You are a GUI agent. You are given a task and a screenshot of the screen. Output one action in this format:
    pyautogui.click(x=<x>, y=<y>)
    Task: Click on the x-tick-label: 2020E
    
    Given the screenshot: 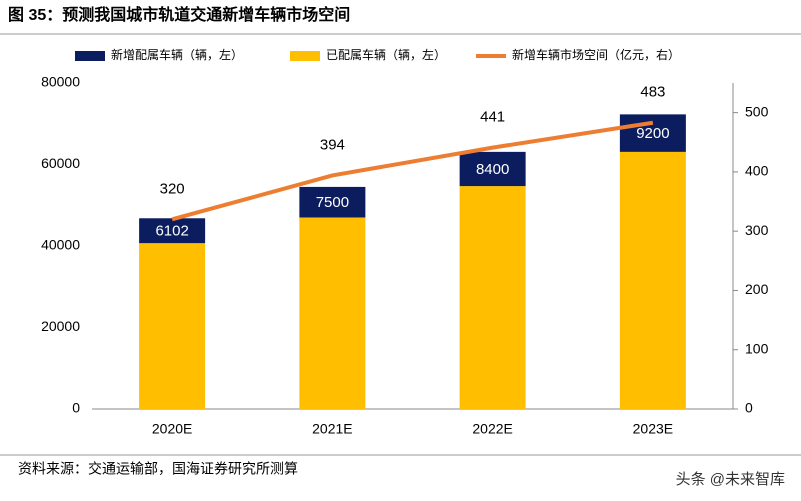 What is the action you would take?
    pyautogui.click(x=172, y=429)
    